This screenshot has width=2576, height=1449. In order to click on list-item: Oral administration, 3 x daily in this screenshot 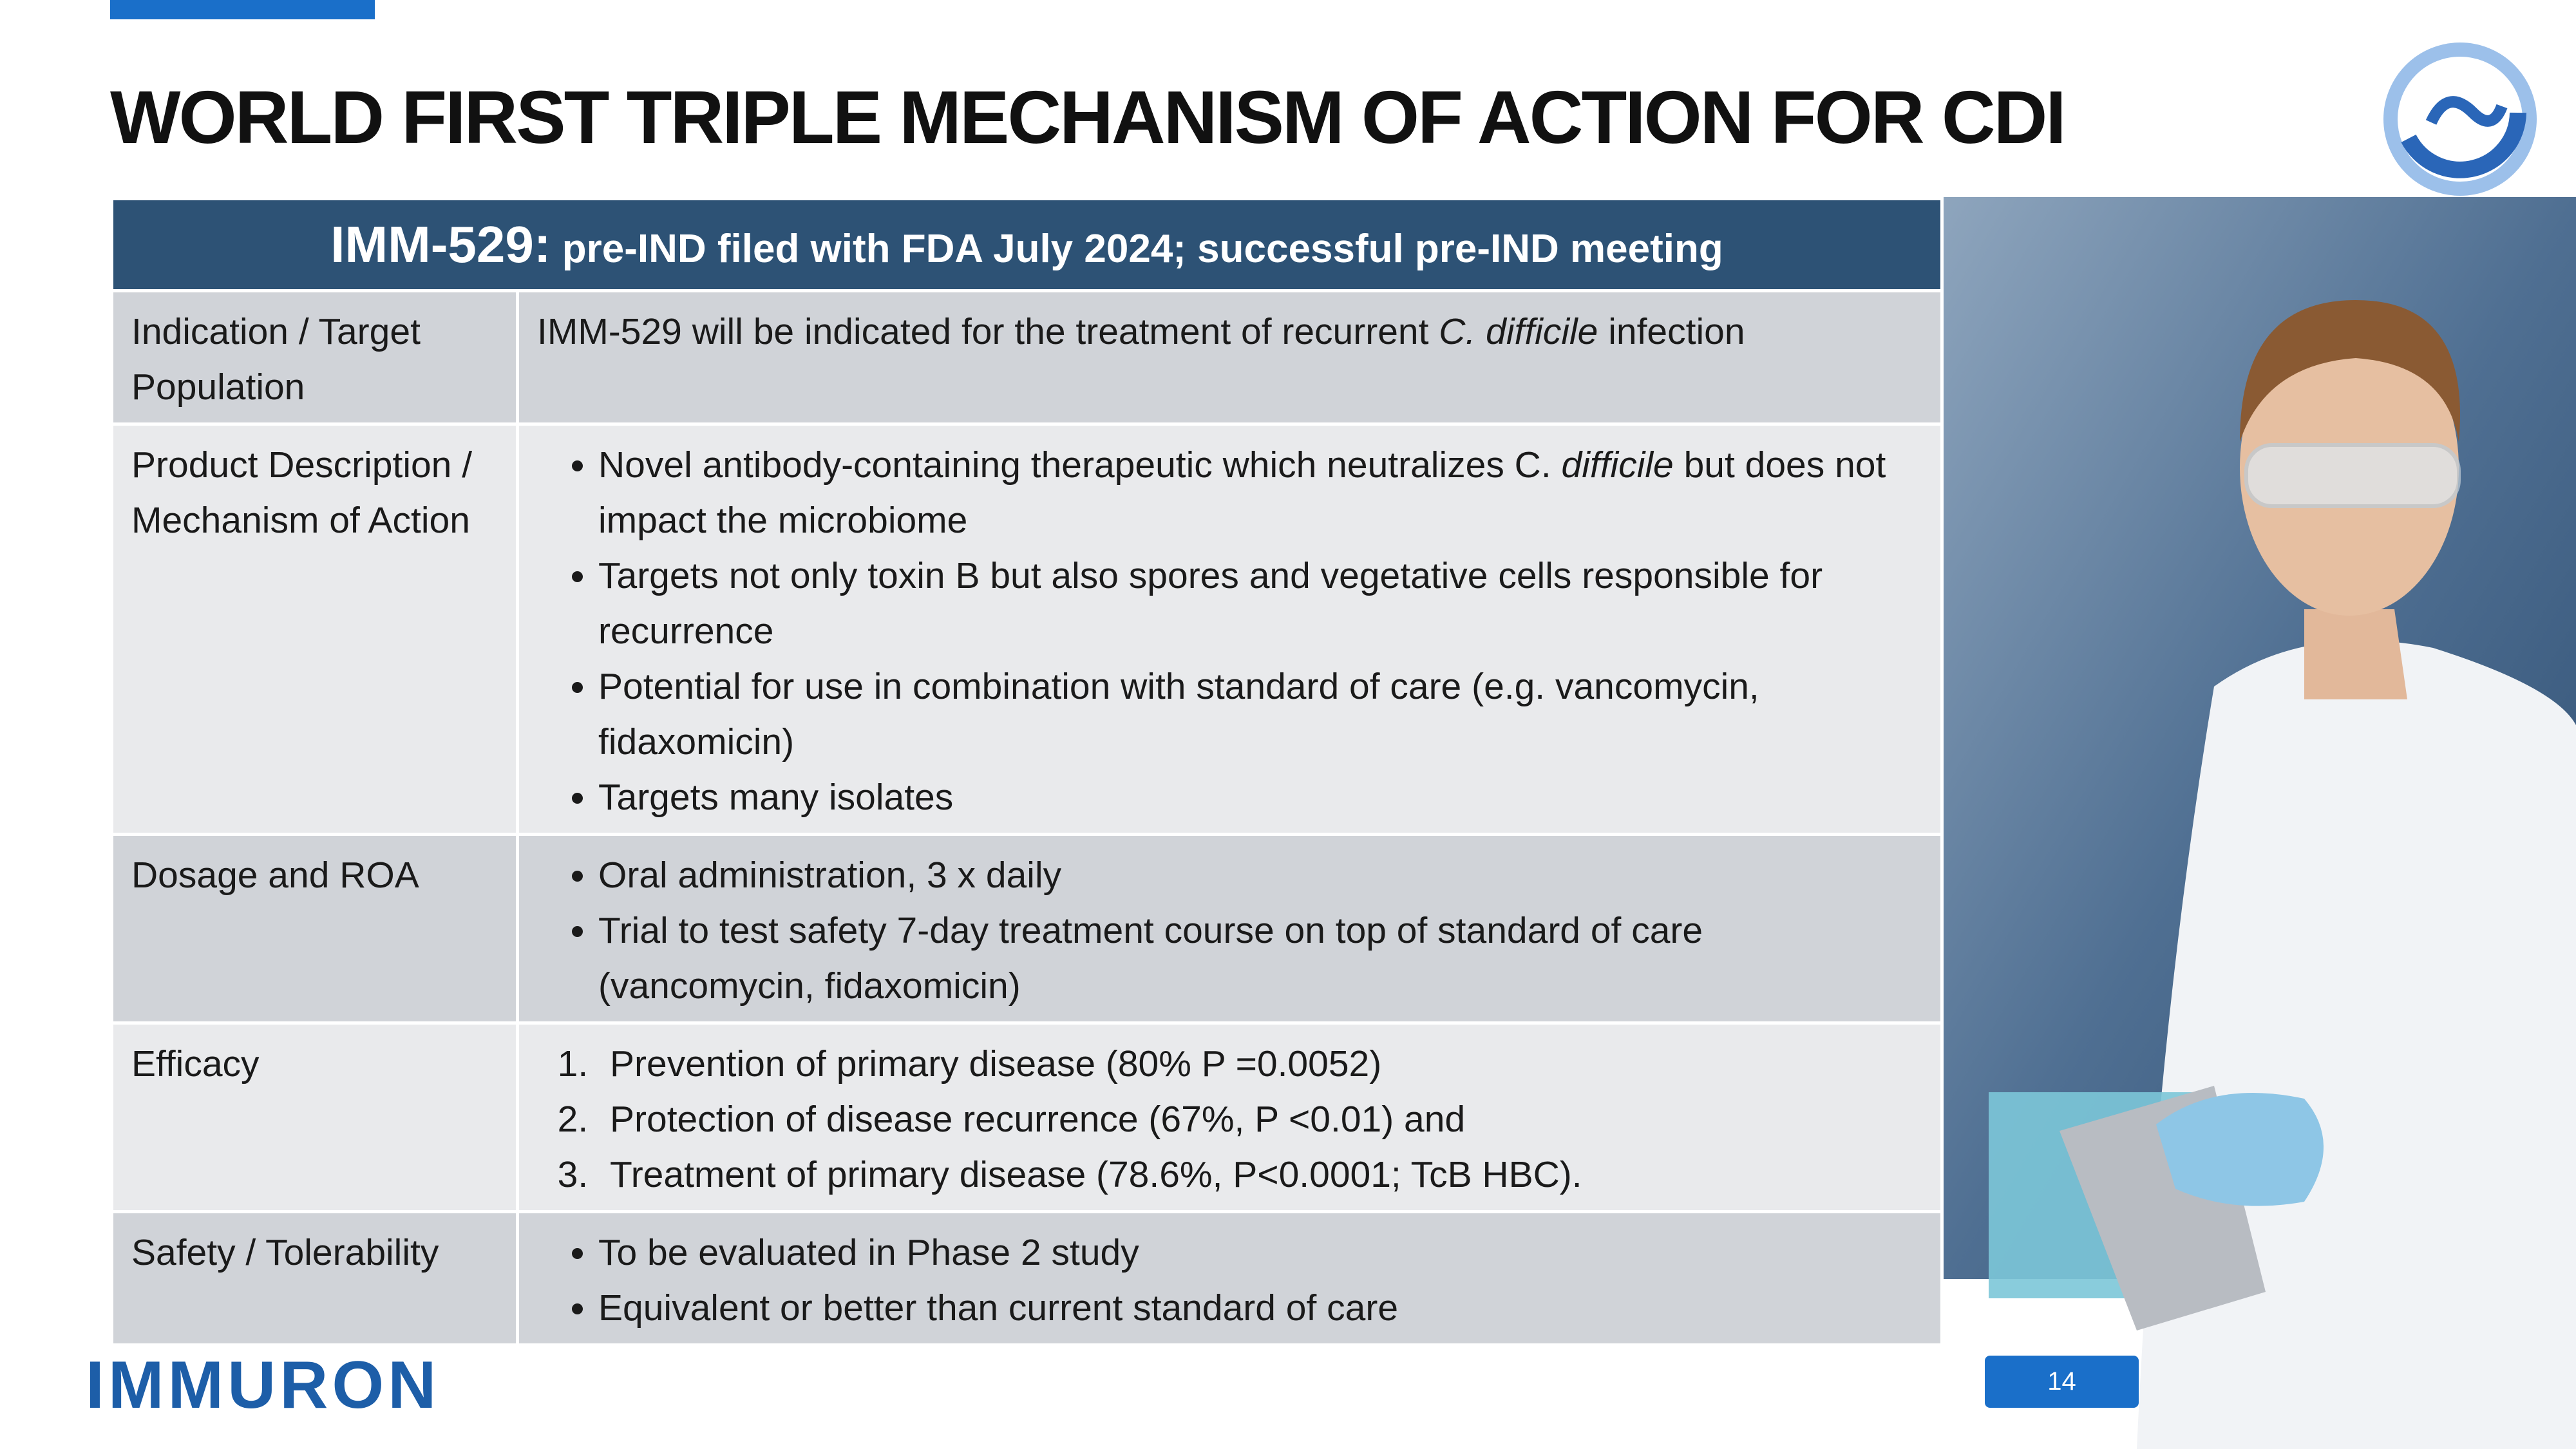, I will do `click(1261, 876)`.